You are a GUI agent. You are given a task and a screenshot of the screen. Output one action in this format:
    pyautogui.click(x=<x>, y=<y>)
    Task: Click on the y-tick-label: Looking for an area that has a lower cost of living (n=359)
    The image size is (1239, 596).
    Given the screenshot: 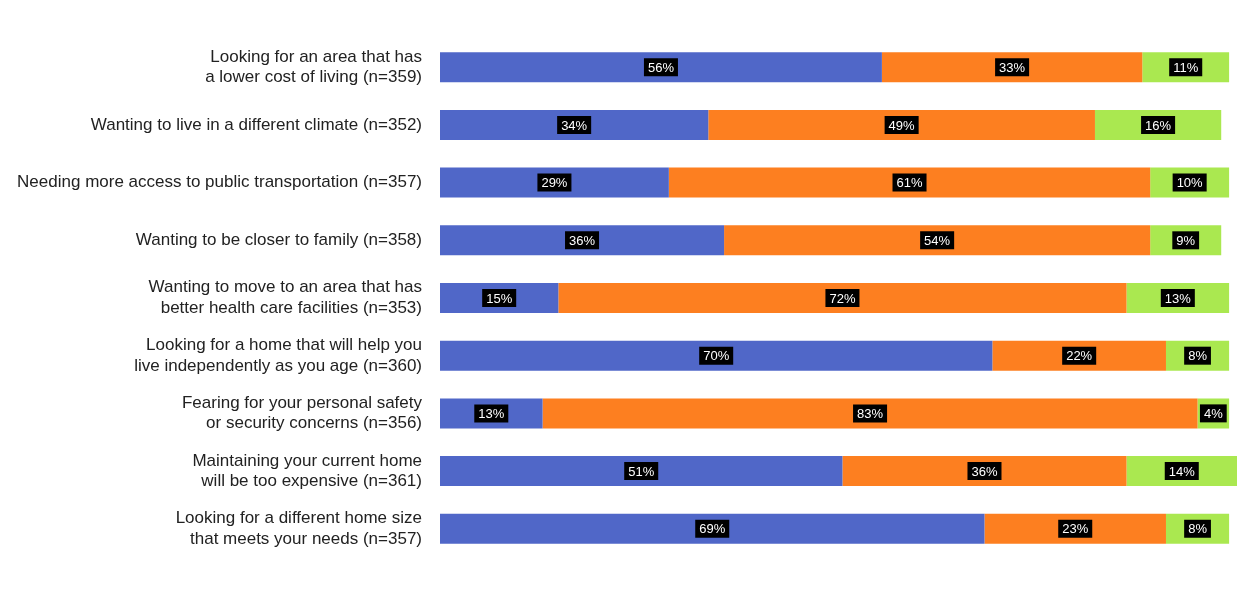 What is the action you would take?
    pyautogui.click(x=313, y=66)
    